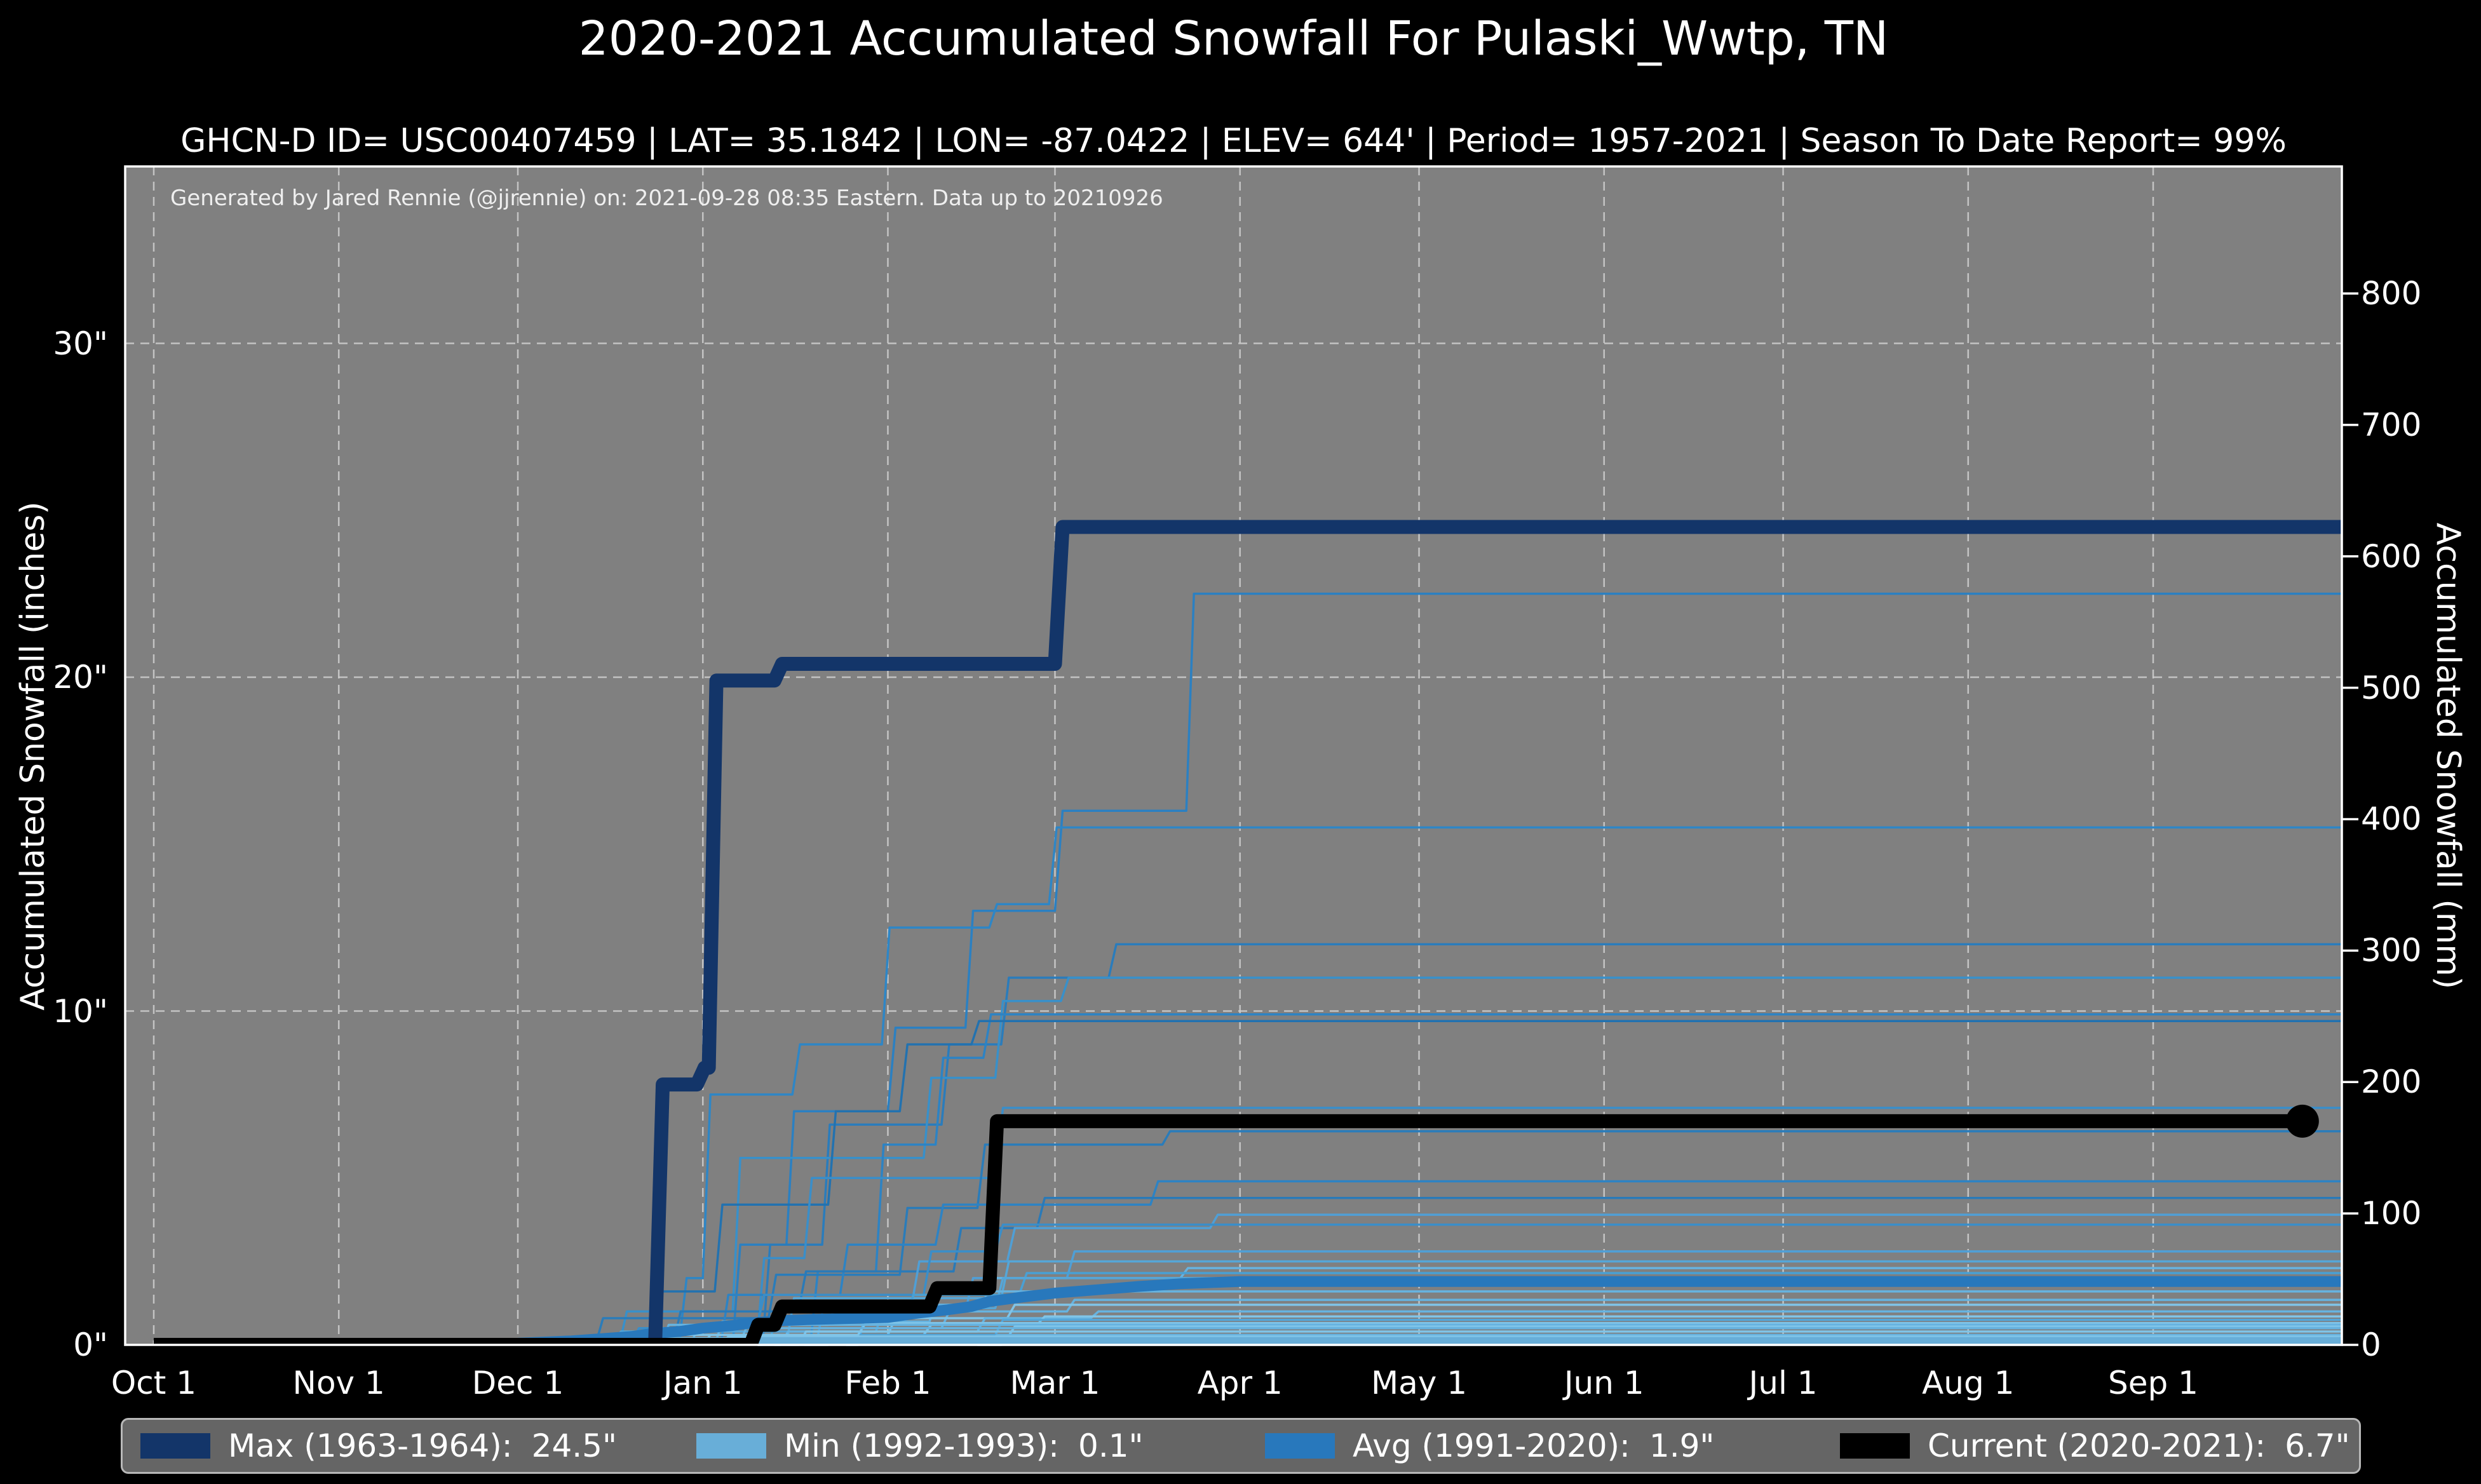 This screenshot has height=1484, width=2481. What do you see at coordinates (2371, 1344) in the screenshot?
I see `right-tick-label: 0` at bounding box center [2371, 1344].